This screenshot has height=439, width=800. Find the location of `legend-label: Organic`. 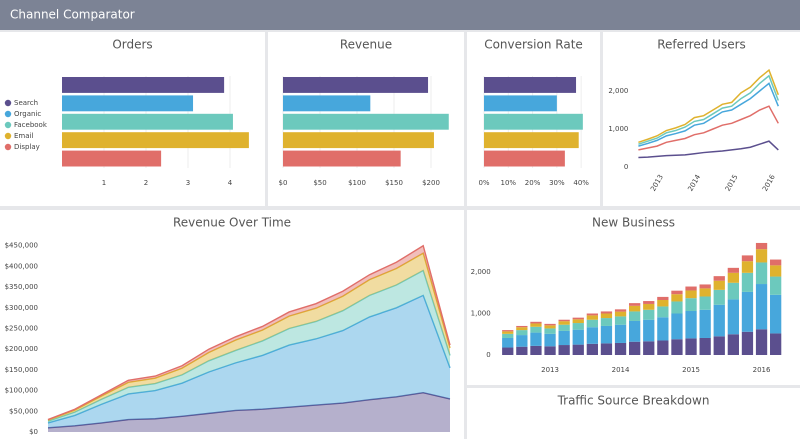

legend-label: Organic is located at coordinates (27, 114).